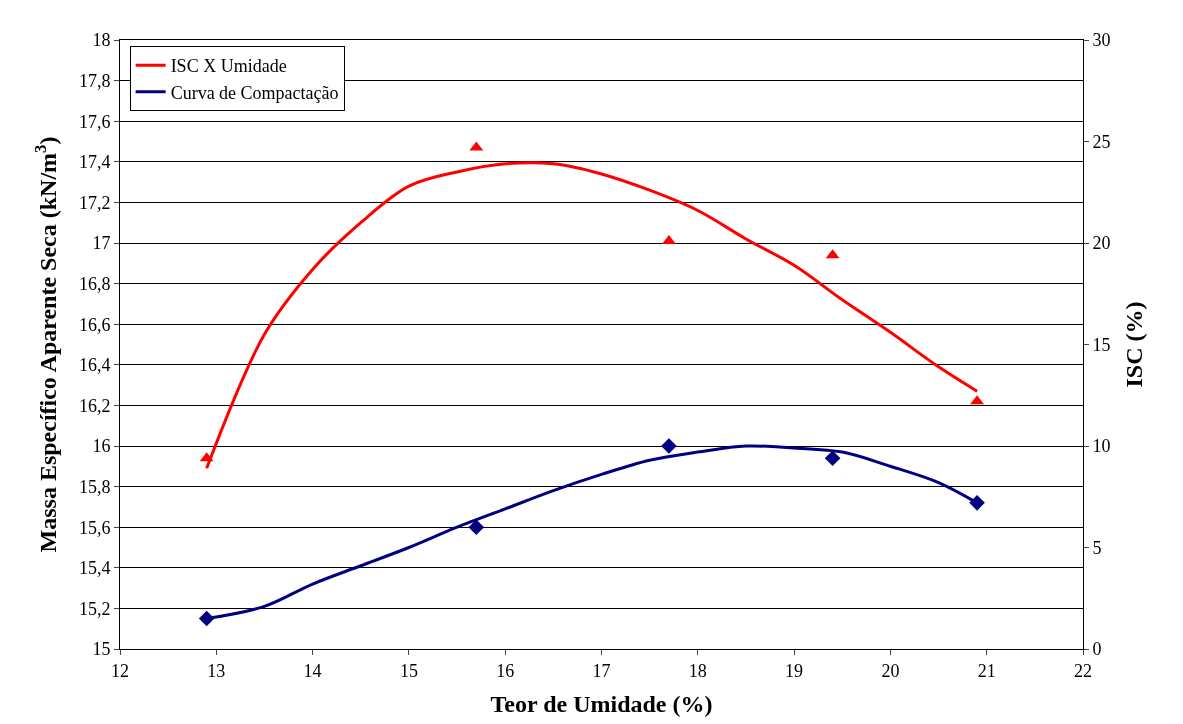 This screenshot has height=724, width=1183. What do you see at coordinates (120, 670) in the screenshot?
I see `x-tick-label: 12` at bounding box center [120, 670].